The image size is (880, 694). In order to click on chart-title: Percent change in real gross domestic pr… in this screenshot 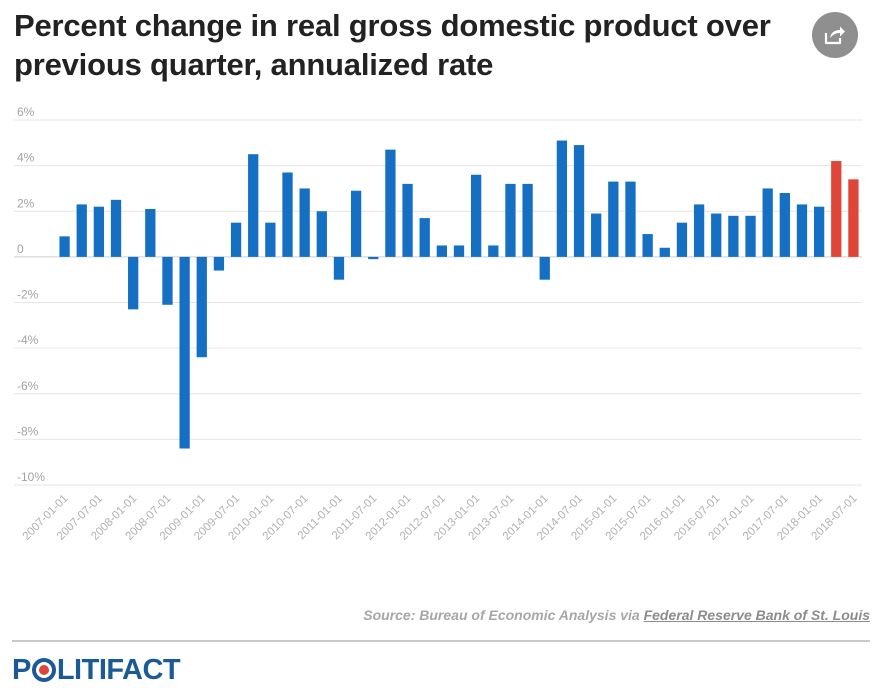, I will do `click(392, 45)`.